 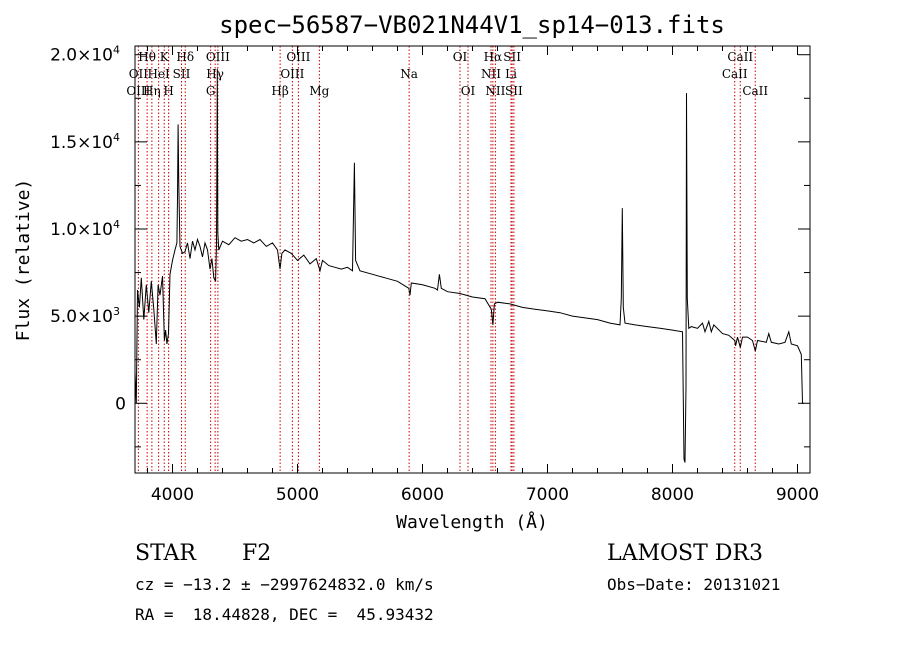 What do you see at coordinates (139, 74) in the screenshot?
I see `line-label: OII` at bounding box center [139, 74].